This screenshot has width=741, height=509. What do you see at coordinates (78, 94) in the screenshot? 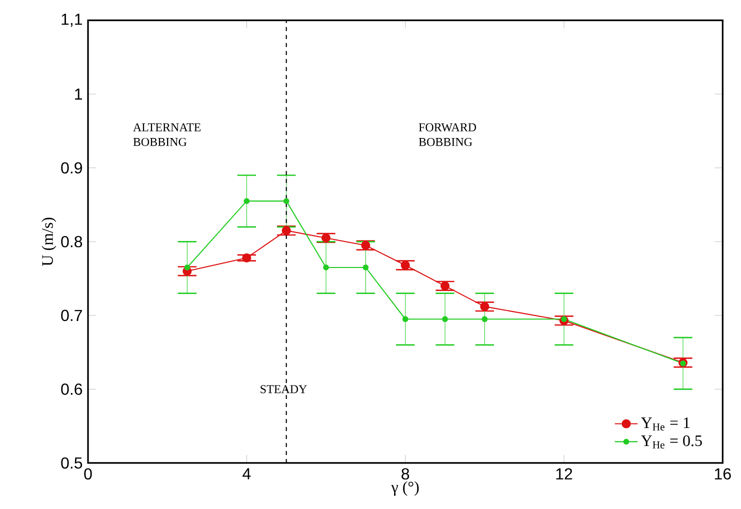
I see `y-tick-label: 1` at bounding box center [78, 94].